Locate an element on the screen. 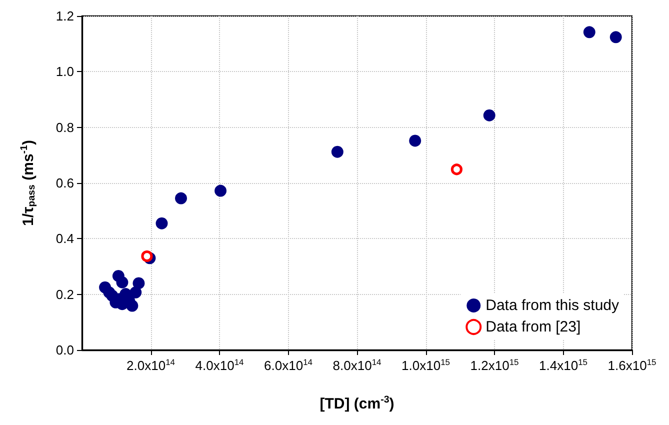 The image size is (669, 425). legend-label: Data from [23] is located at coordinates (533, 327).